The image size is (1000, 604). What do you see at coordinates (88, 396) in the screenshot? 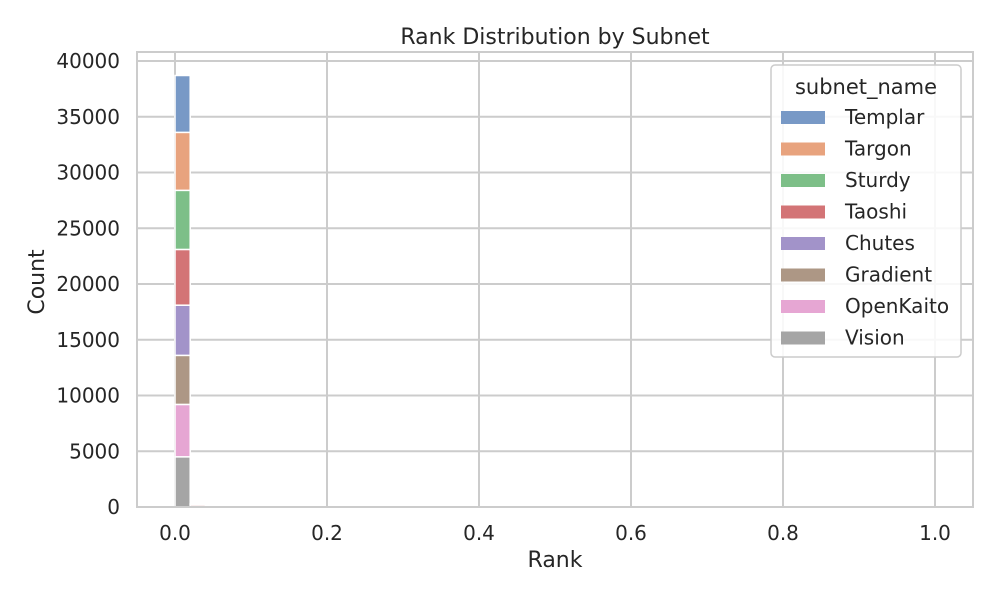
I see `y-tick-label: 10000` at bounding box center [88, 396].